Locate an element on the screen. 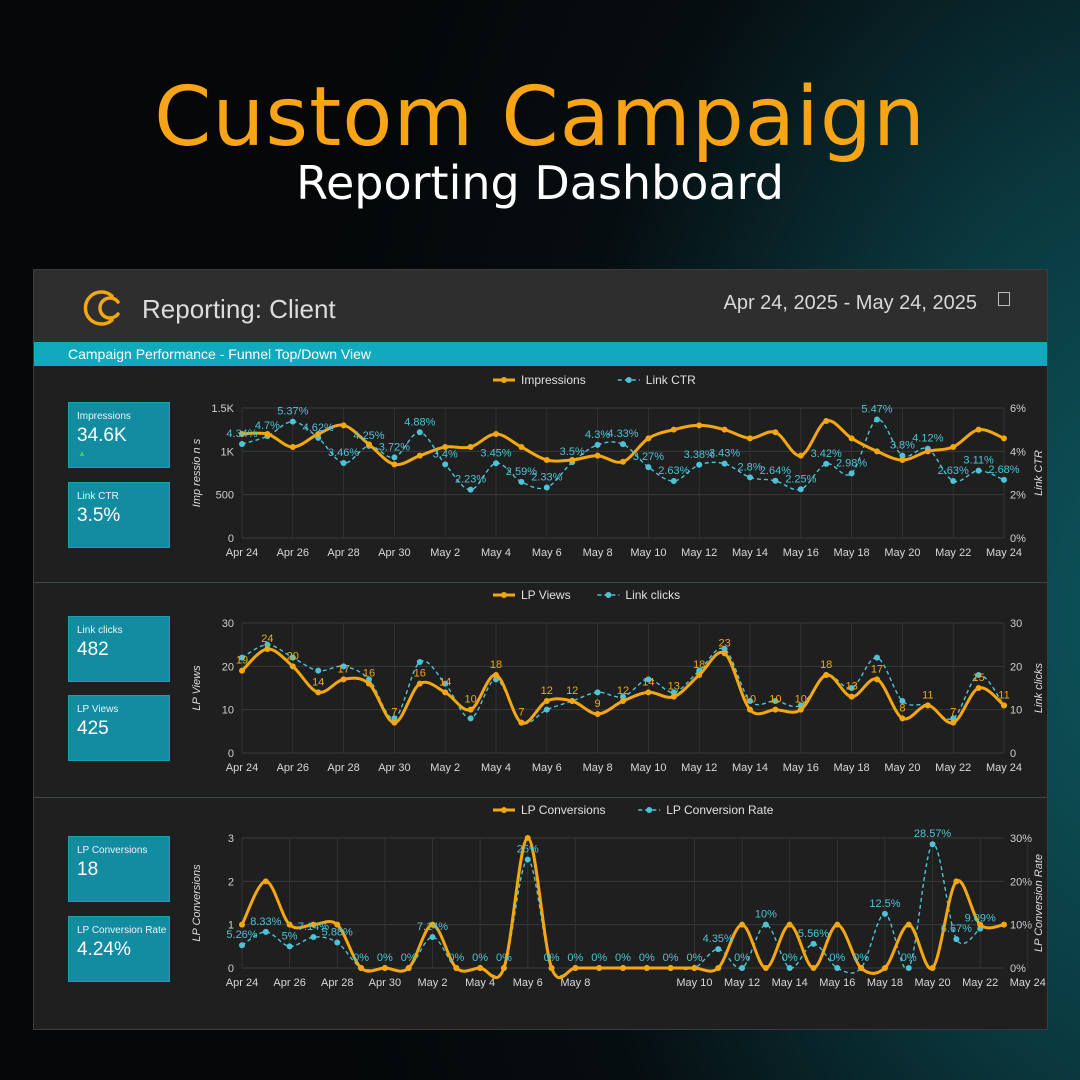 The height and width of the screenshot is (1080, 1080). legend-entry: LP Conversion Rate is located at coordinates (720, 810).